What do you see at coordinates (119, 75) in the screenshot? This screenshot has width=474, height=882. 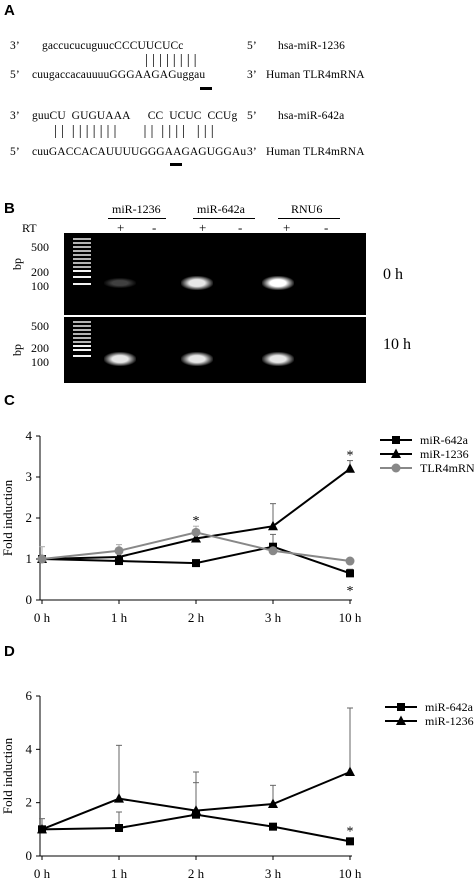 I see `target-sequence: cuugaccacauuuuGGGAAGAGuggau` at bounding box center [119, 75].